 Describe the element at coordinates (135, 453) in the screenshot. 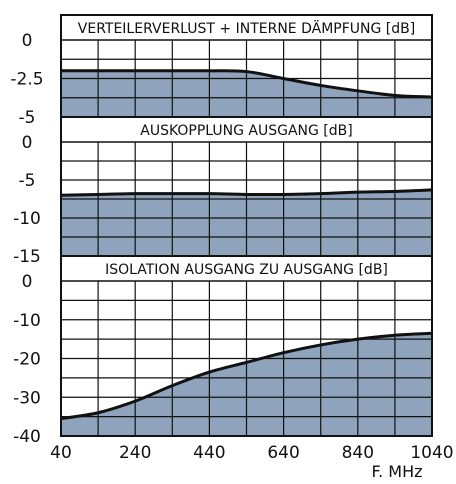

I see `x-tick-label: 240` at that location.